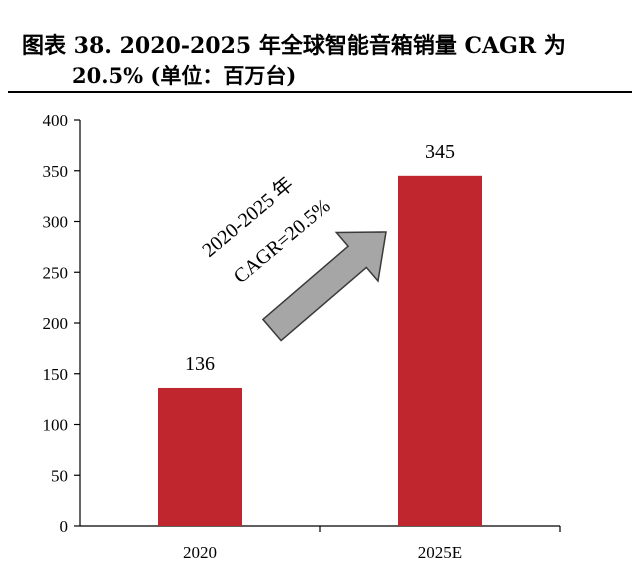 The width and height of the screenshot is (640, 578). Describe the element at coordinates (59, 475) in the screenshot. I see `y-tick-label: 50` at that location.